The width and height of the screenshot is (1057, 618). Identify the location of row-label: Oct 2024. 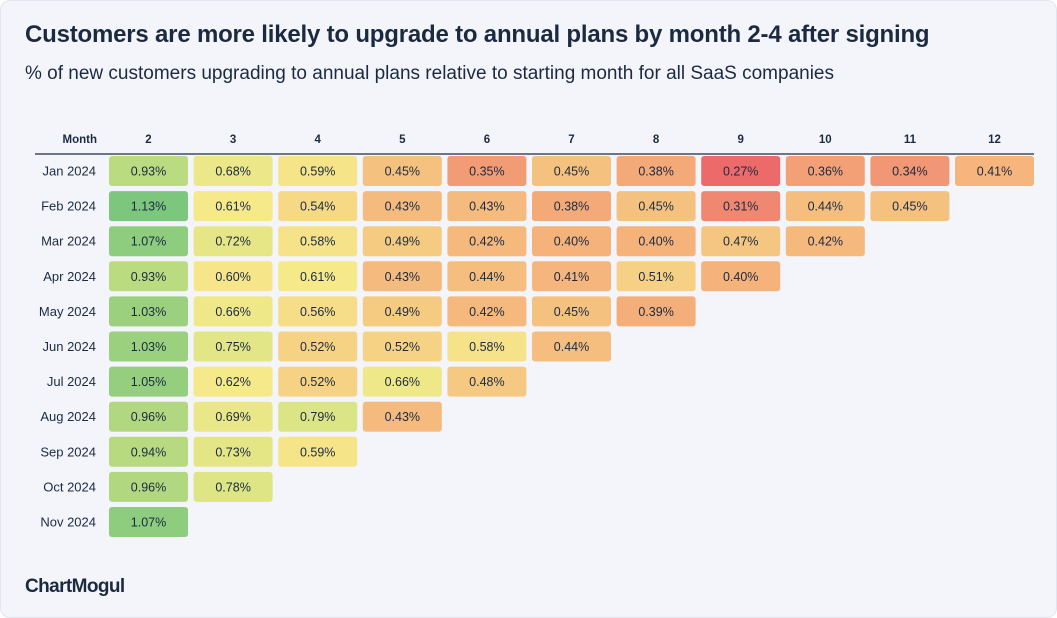
(69, 486).